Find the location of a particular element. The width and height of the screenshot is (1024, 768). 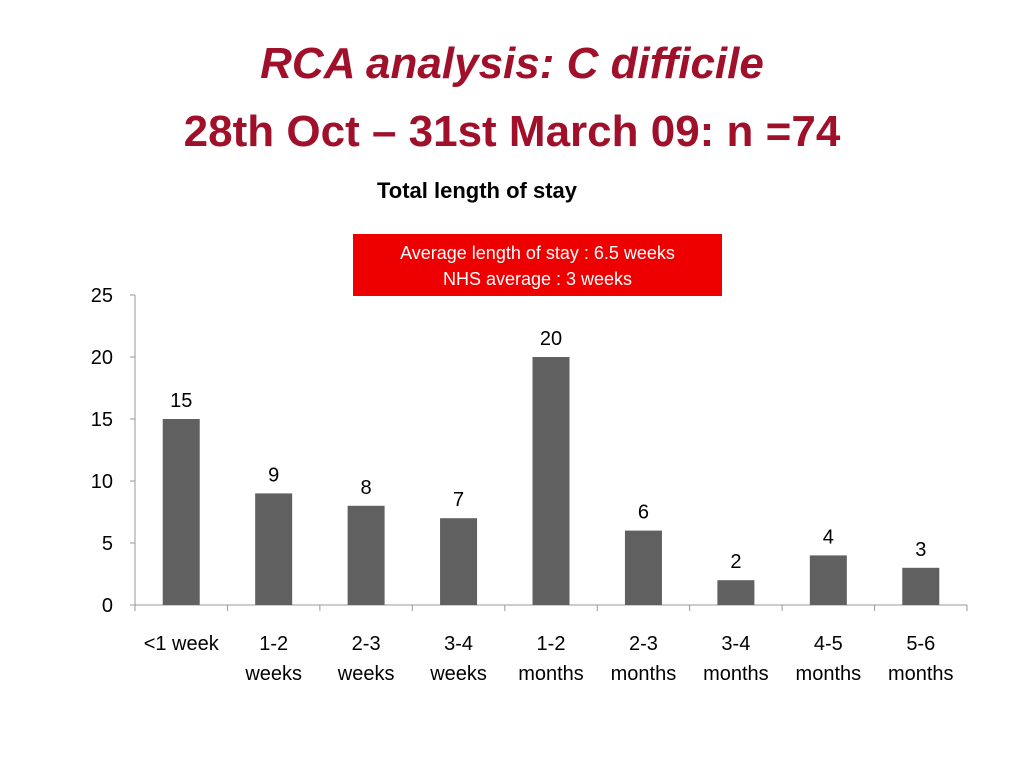

data-label: 20 is located at coordinates (551, 339).